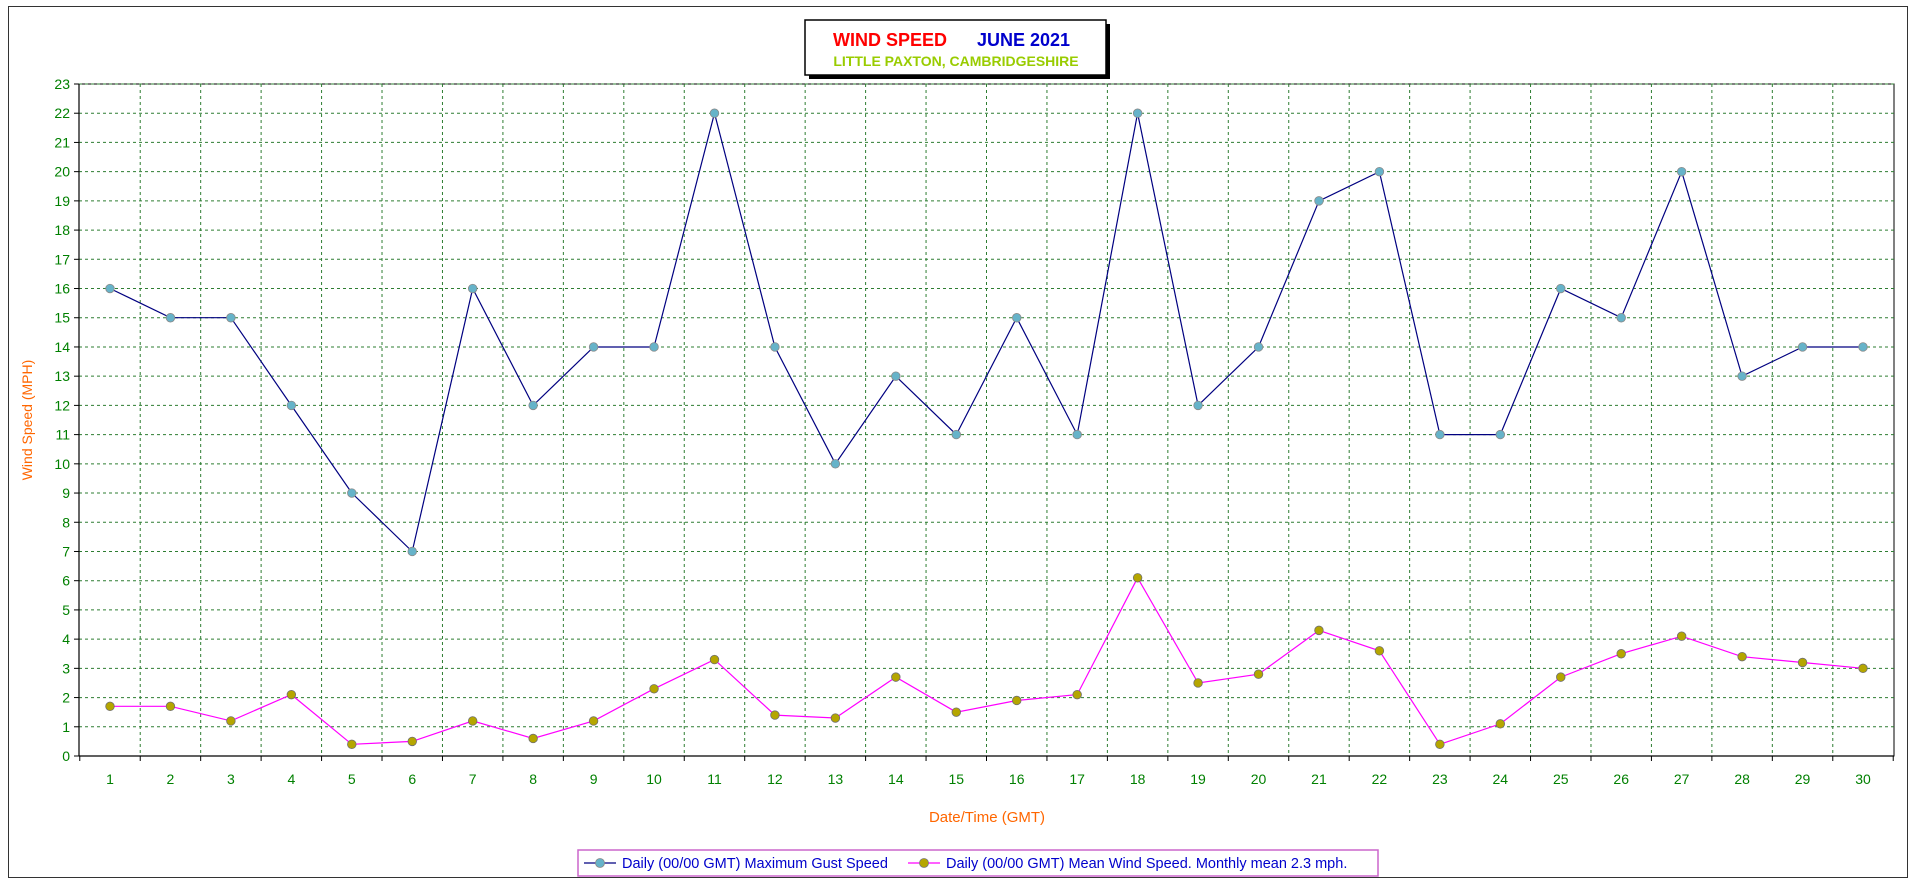 This screenshot has height=884, width=1916. What do you see at coordinates (110, 779) in the screenshot?
I see `x-tick-label: 1` at bounding box center [110, 779].